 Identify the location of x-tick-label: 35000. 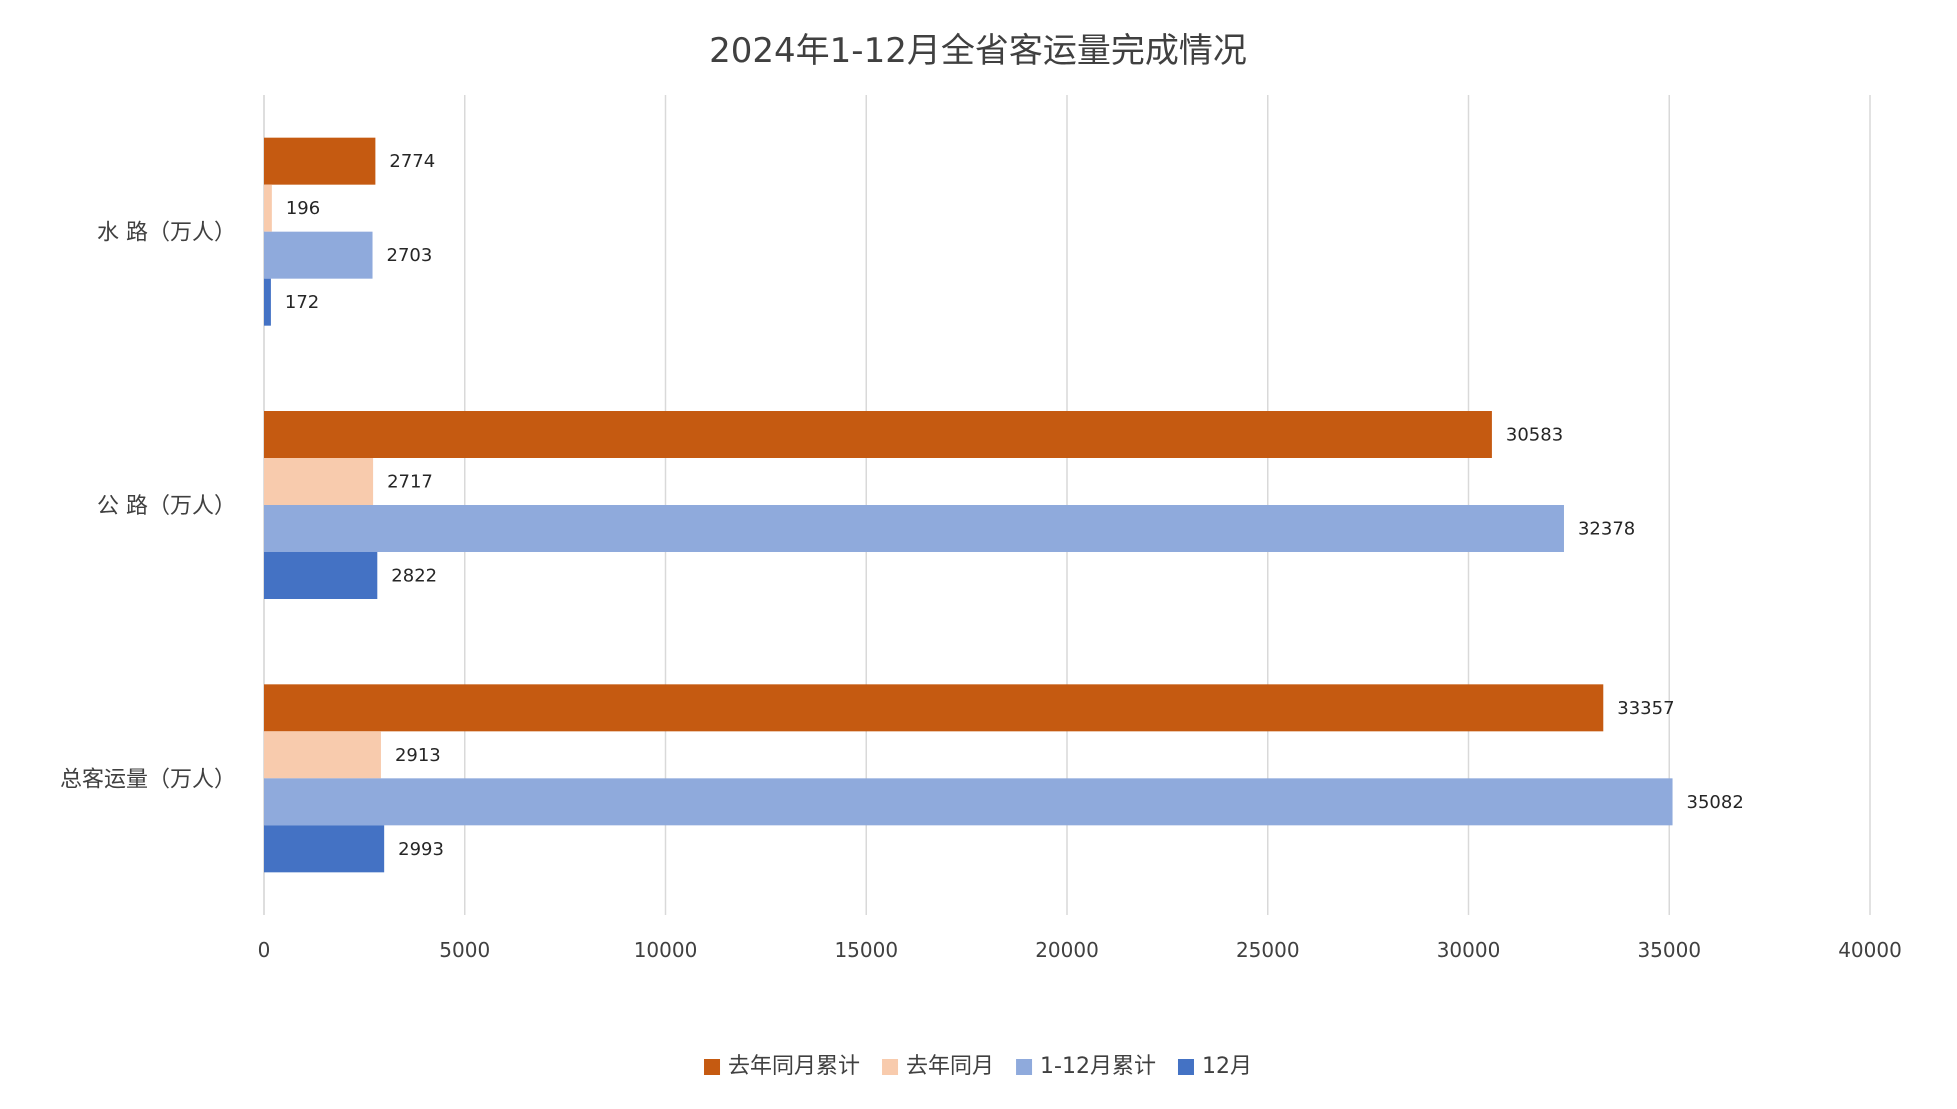
(1669, 950).